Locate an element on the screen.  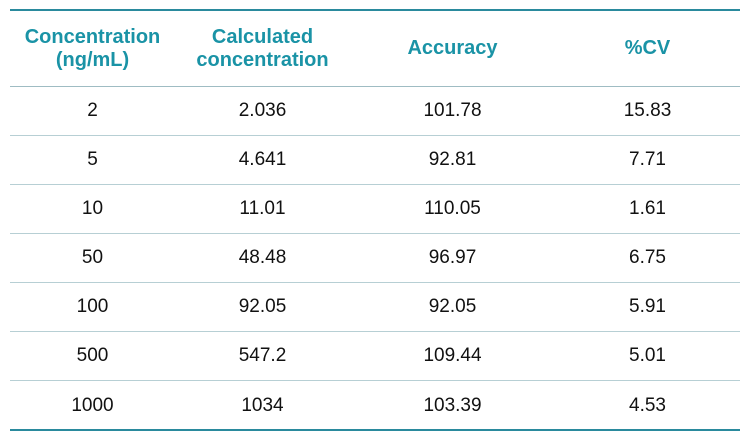
table-row: 50 48.48 96.97 6.75 is located at coordinates (375, 258).